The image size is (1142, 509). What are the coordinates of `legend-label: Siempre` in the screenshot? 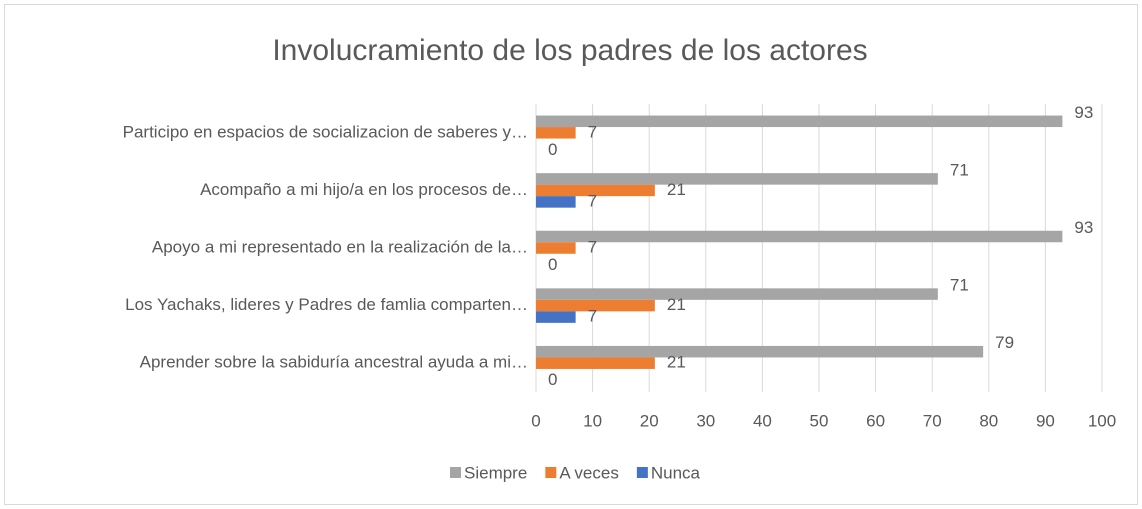 It's located at (495, 472).